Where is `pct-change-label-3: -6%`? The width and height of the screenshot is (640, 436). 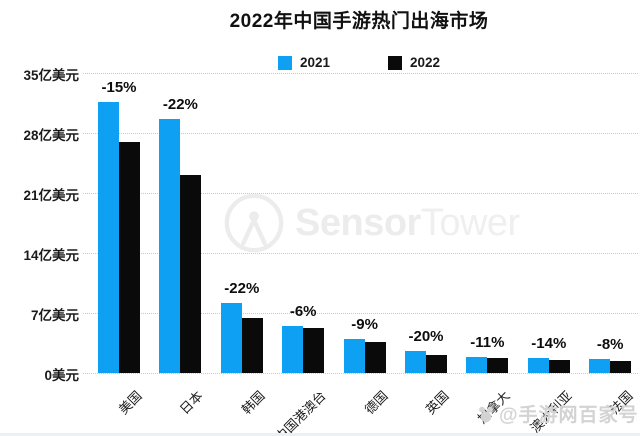 pct-change-label-3: -6% is located at coordinates (303, 311).